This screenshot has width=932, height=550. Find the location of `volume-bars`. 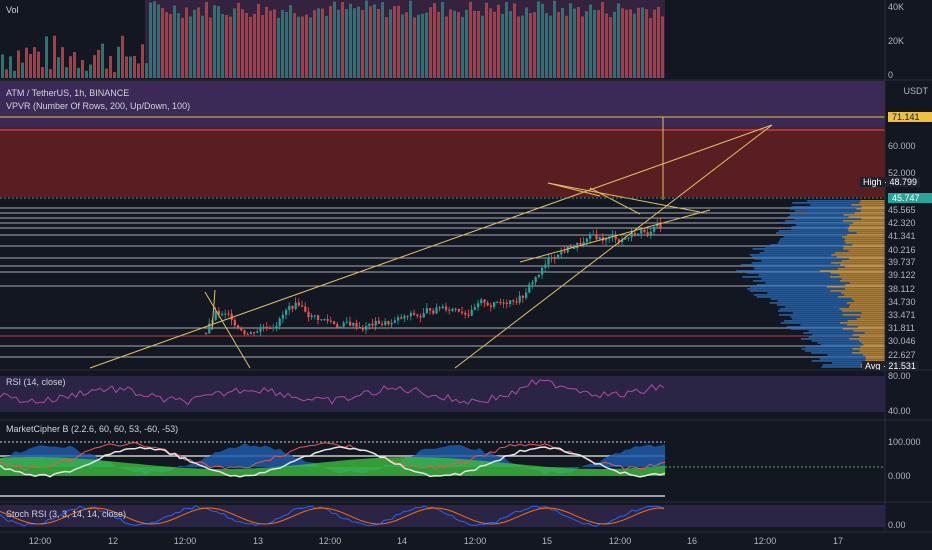

volume-bars is located at coordinates (332, 39).